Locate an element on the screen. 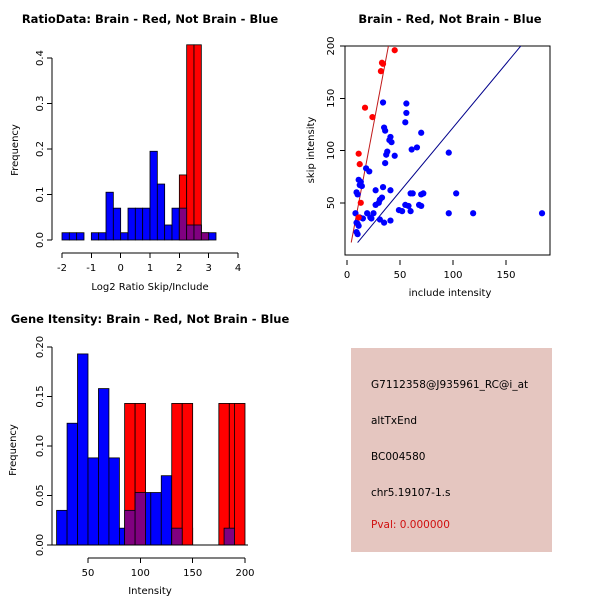 The height and width of the screenshot is (600, 600). event-type-label: altTxEnd is located at coordinates (394, 421).